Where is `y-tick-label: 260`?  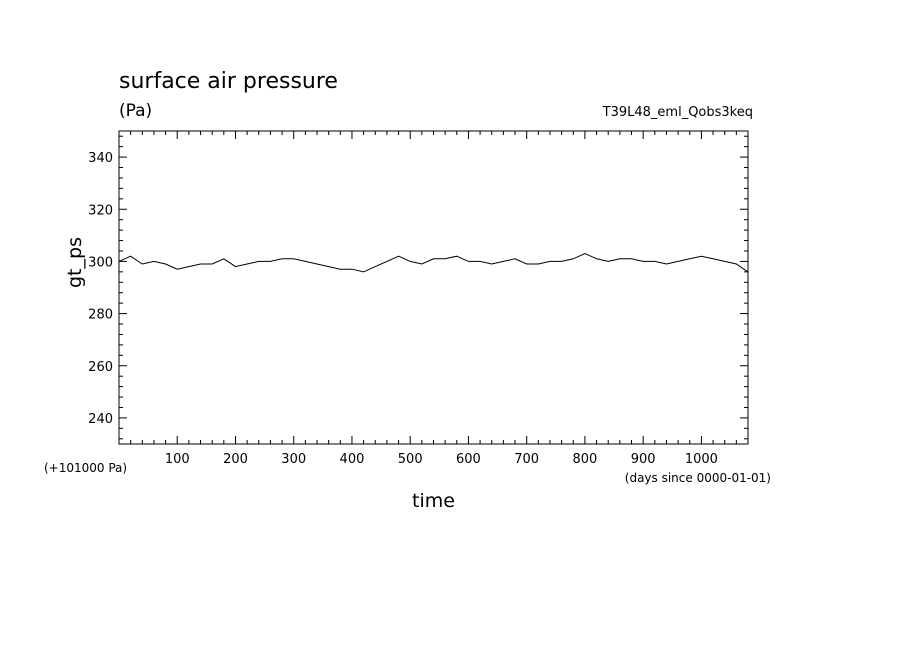 y-tick-label: 260 is located at coordinates (100, 367).